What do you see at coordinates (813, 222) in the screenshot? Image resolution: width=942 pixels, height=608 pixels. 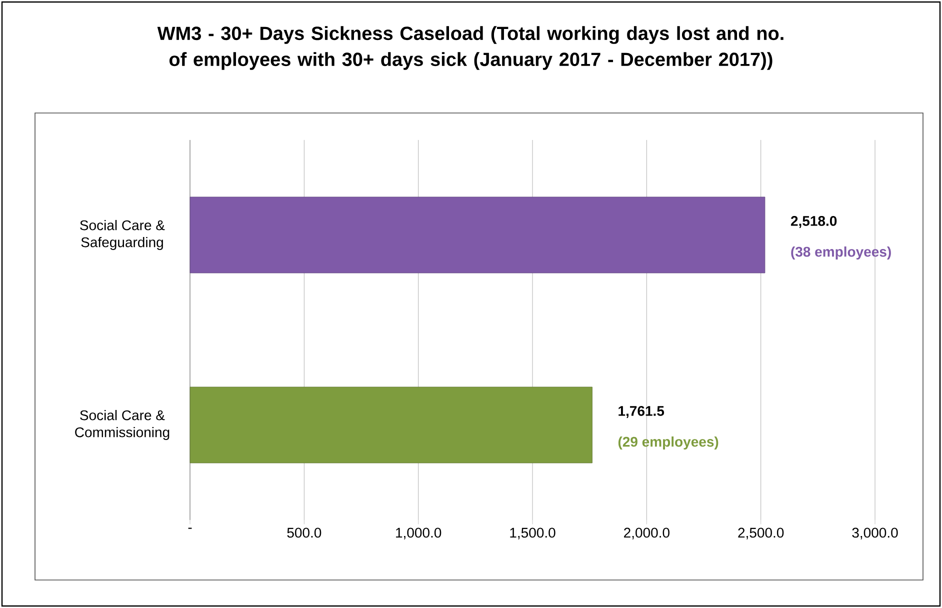 I see `data-label: 2,518.0` at bounding box center [813, 222].